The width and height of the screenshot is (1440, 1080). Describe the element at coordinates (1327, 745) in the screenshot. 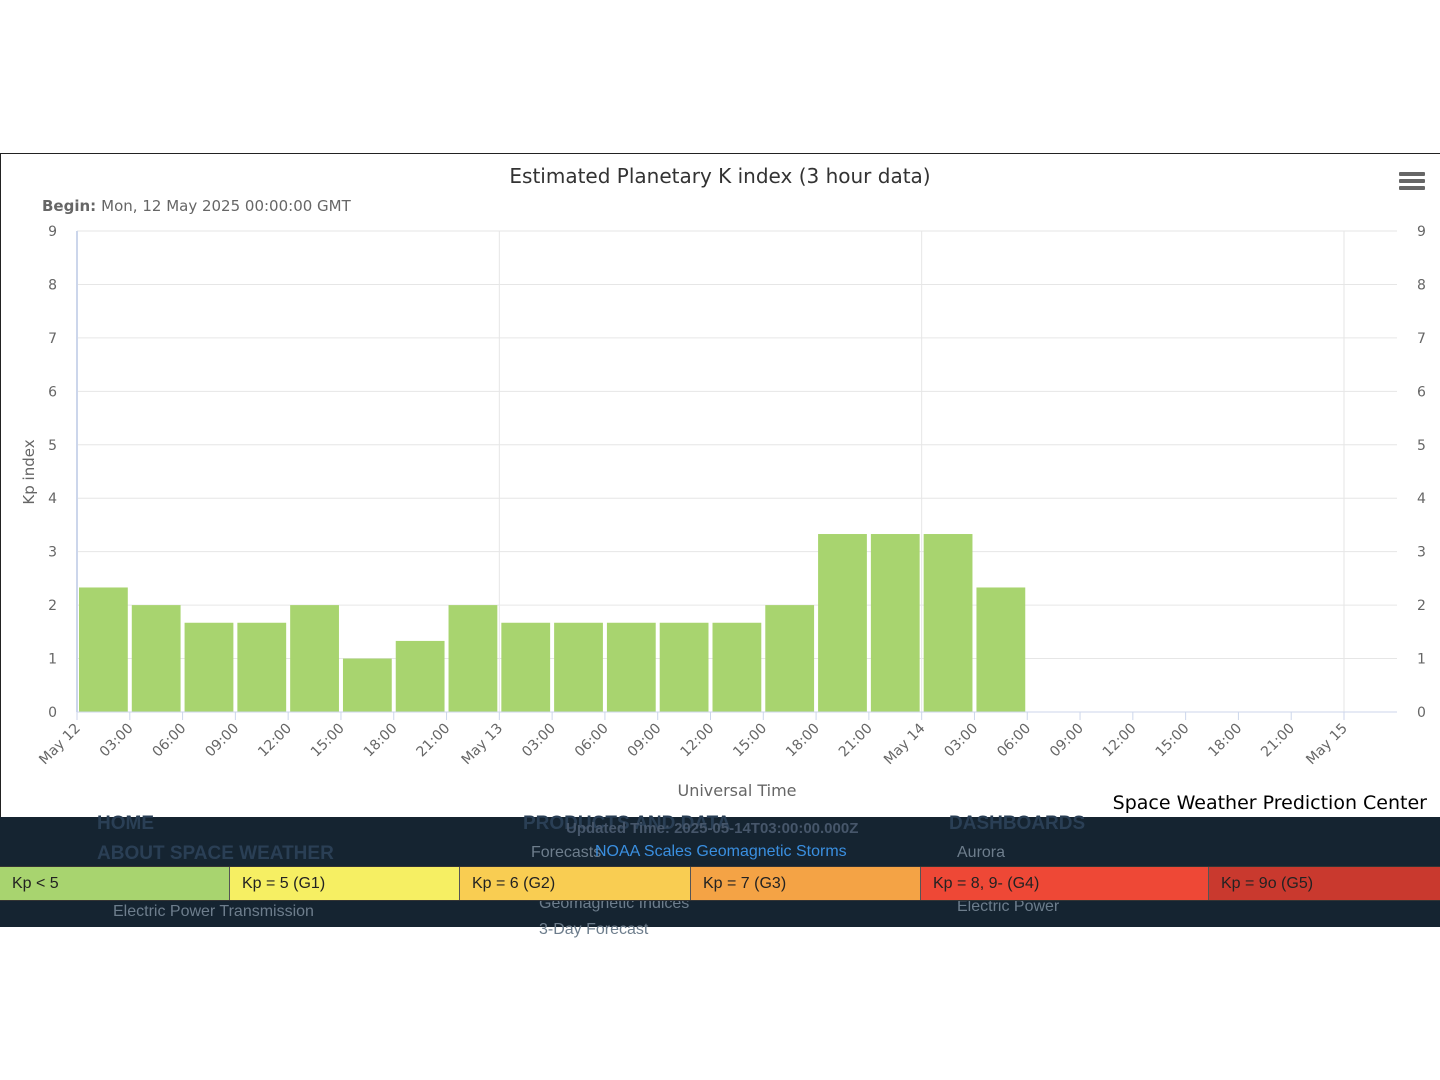

I see `x-tick-label: May 15` at that location.